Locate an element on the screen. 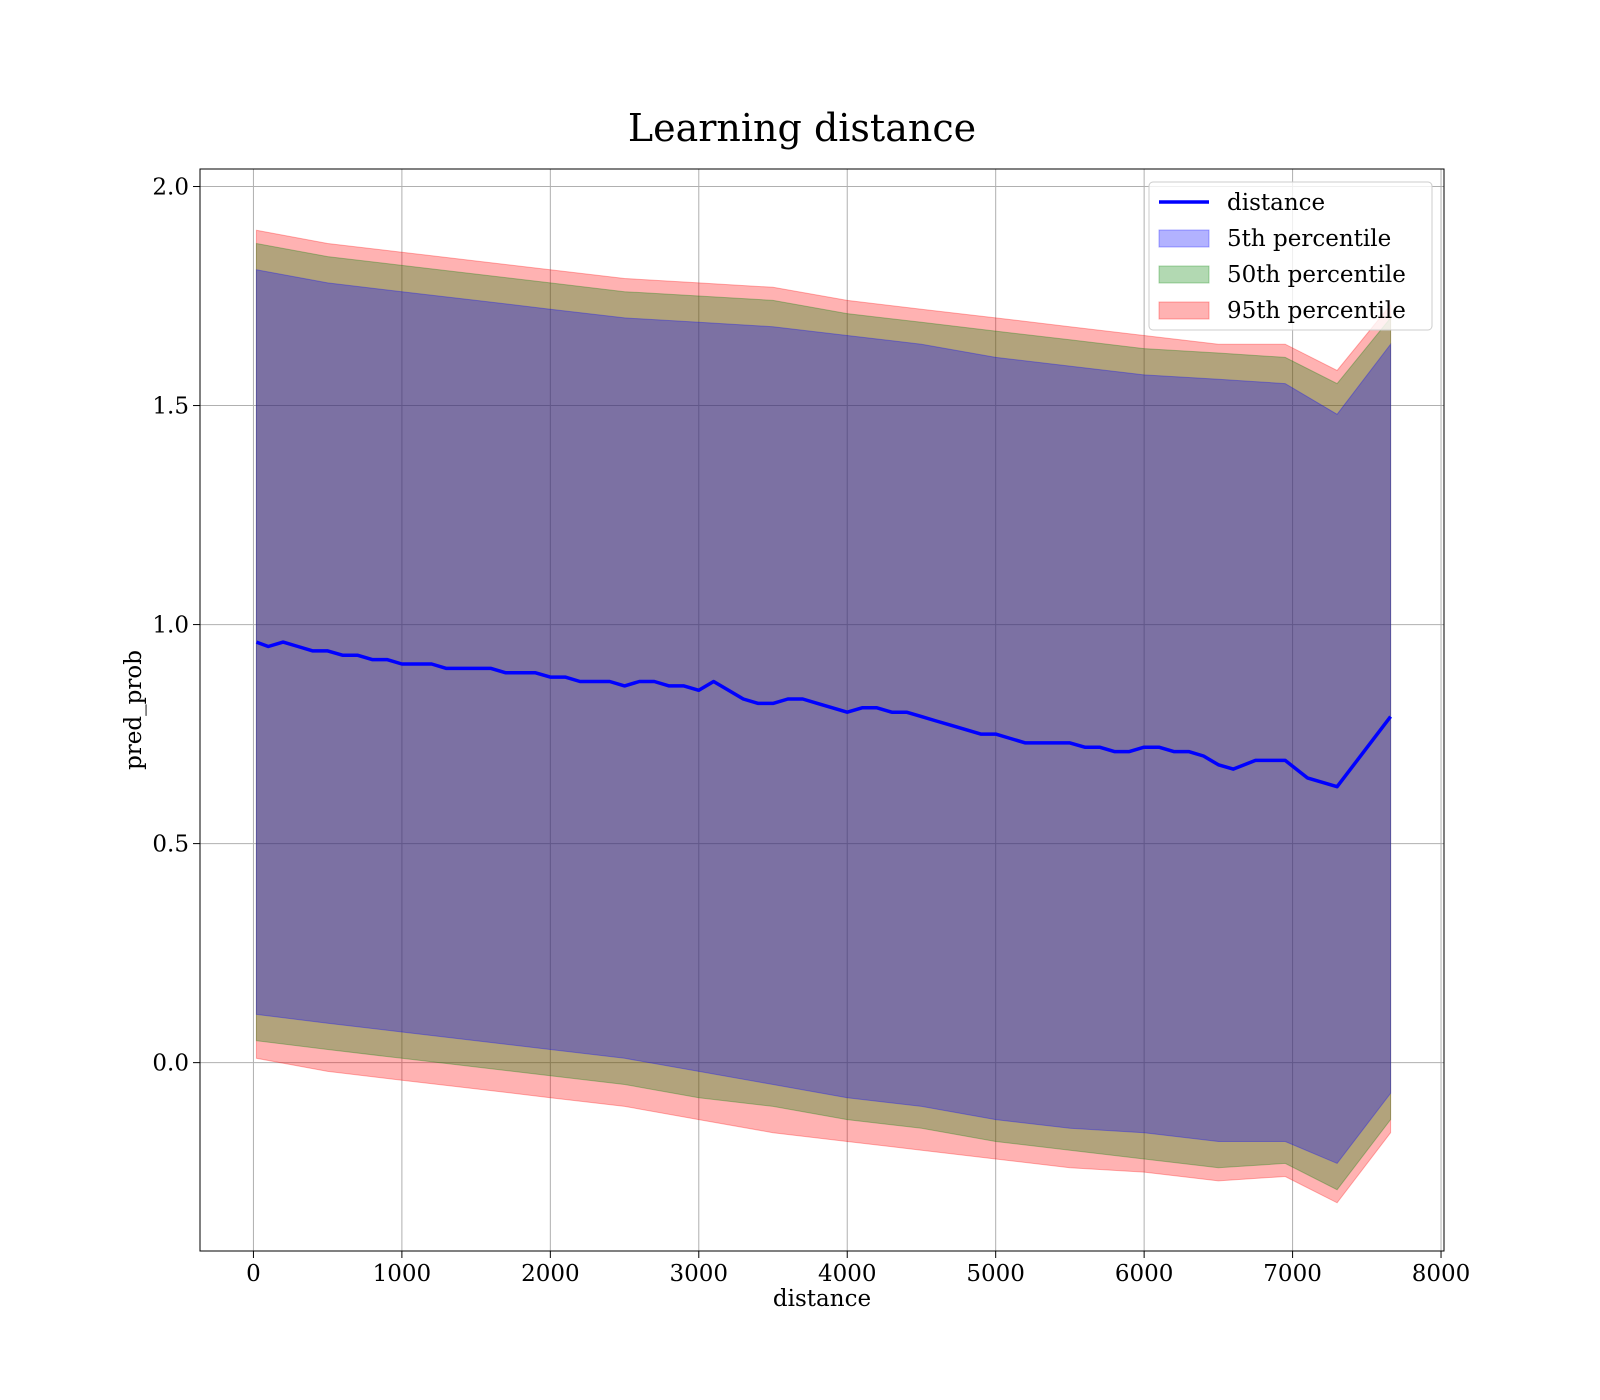 The image size is (1600, 1400). legend-label: 50th percentile is located at coordinates (1316, 275).